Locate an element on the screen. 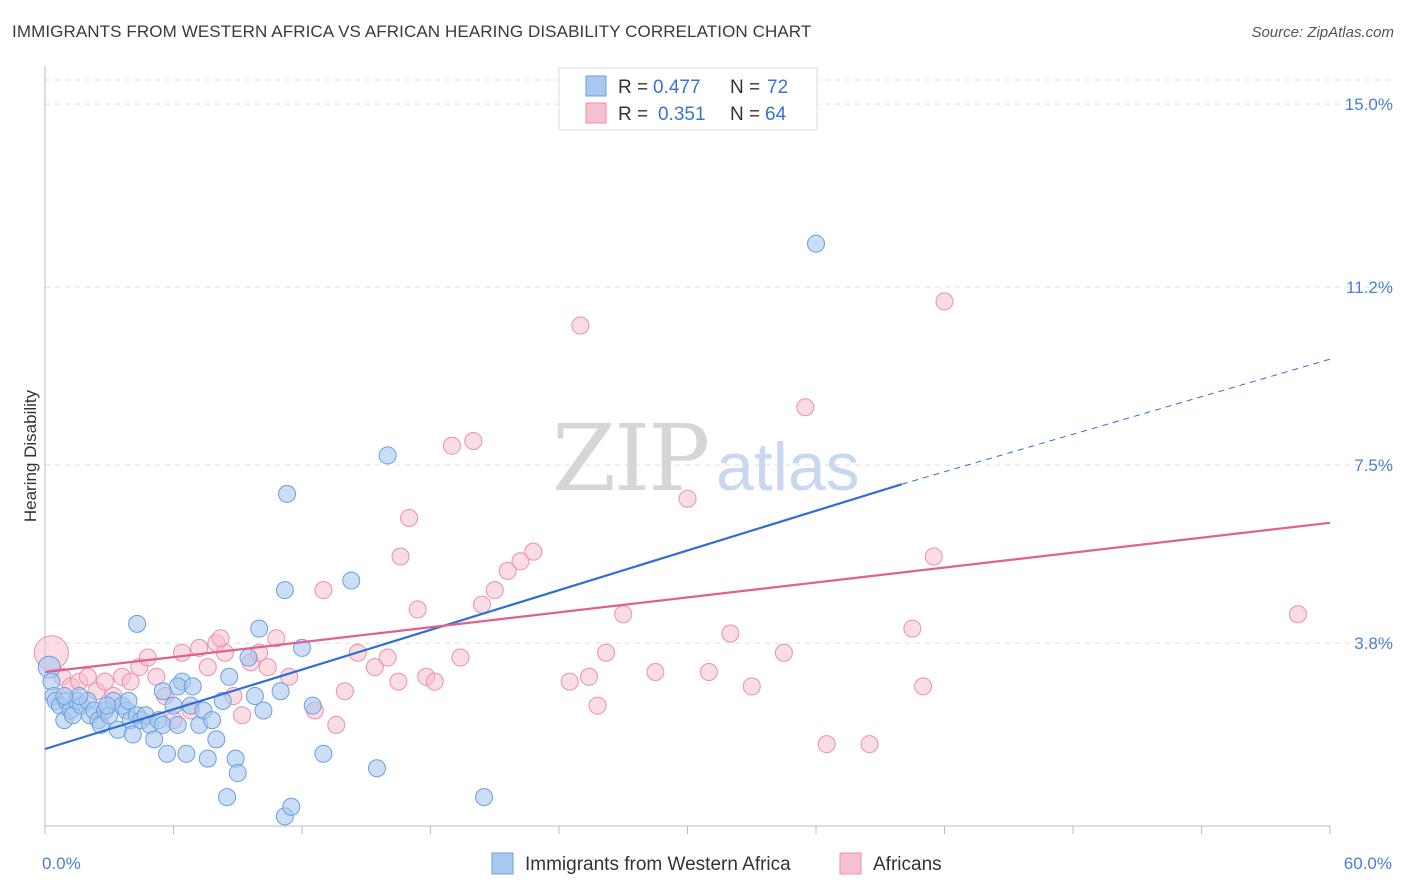  legend: R = 0.477 N = 72 R = 0.351 N = 64 is located at coordinates (688, 99).